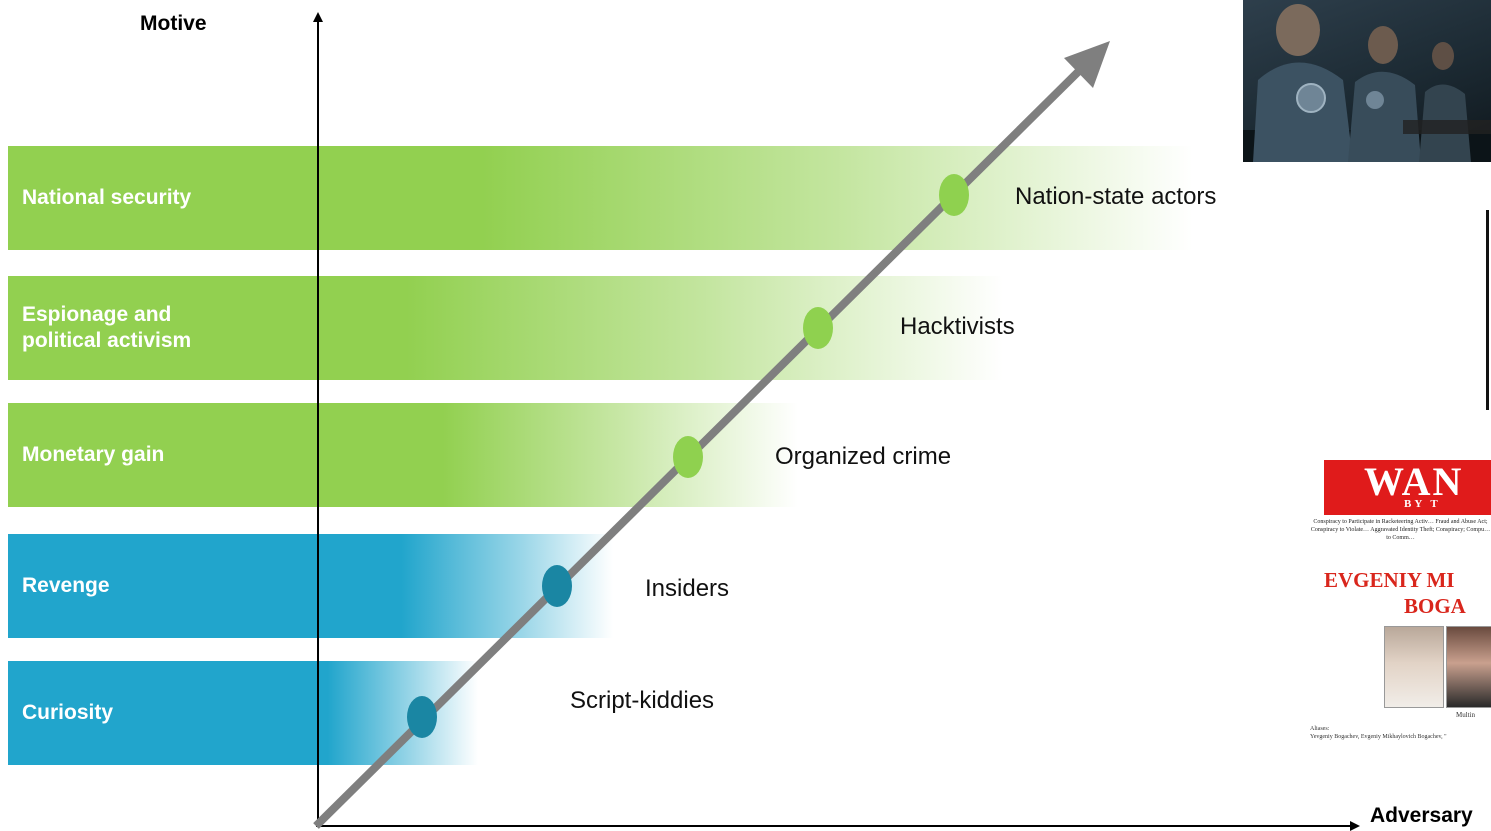 Image resolution: width=1491 pixels, height=831 pixels. What do you see at coordinates (957, 326) in the screenshot?
I see `actor-label-hacktivists: Hacktivists` at bounding box center [957, 326].